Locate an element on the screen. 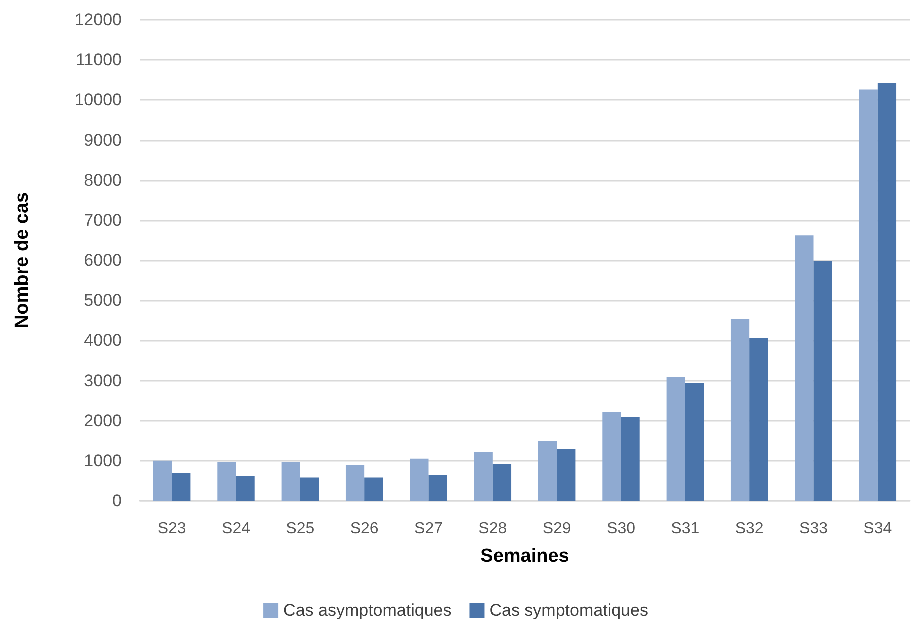 The width and height of the screenshot is (912, 630). y-tick-label: 8000 is located at coordinates (103, 180).